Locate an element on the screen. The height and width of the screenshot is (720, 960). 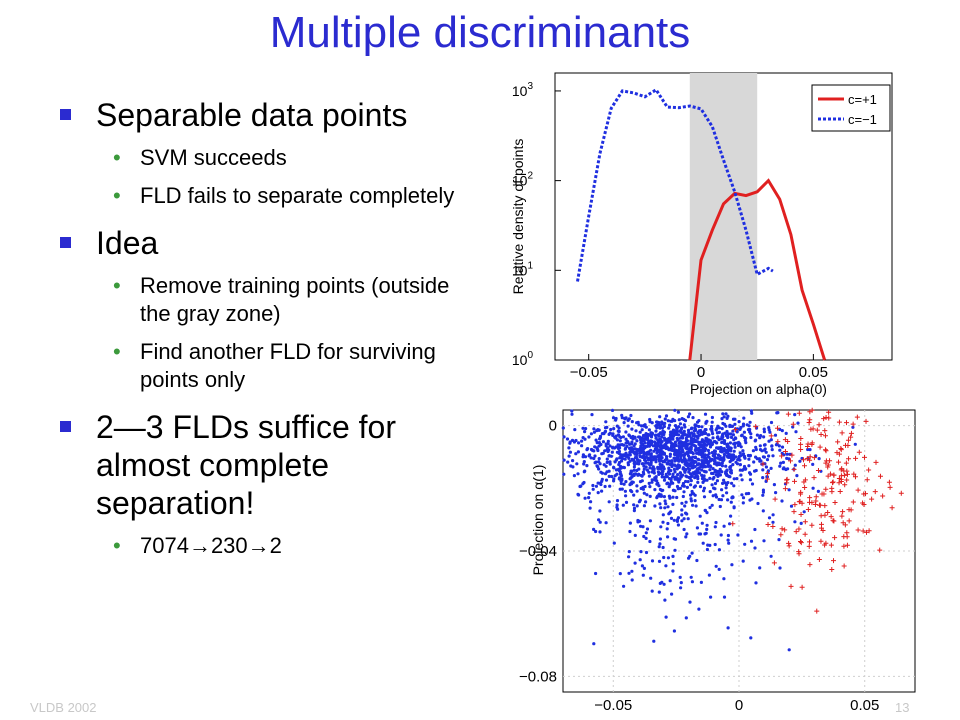
bullet-square-icon is located at coordinates (65, 426).